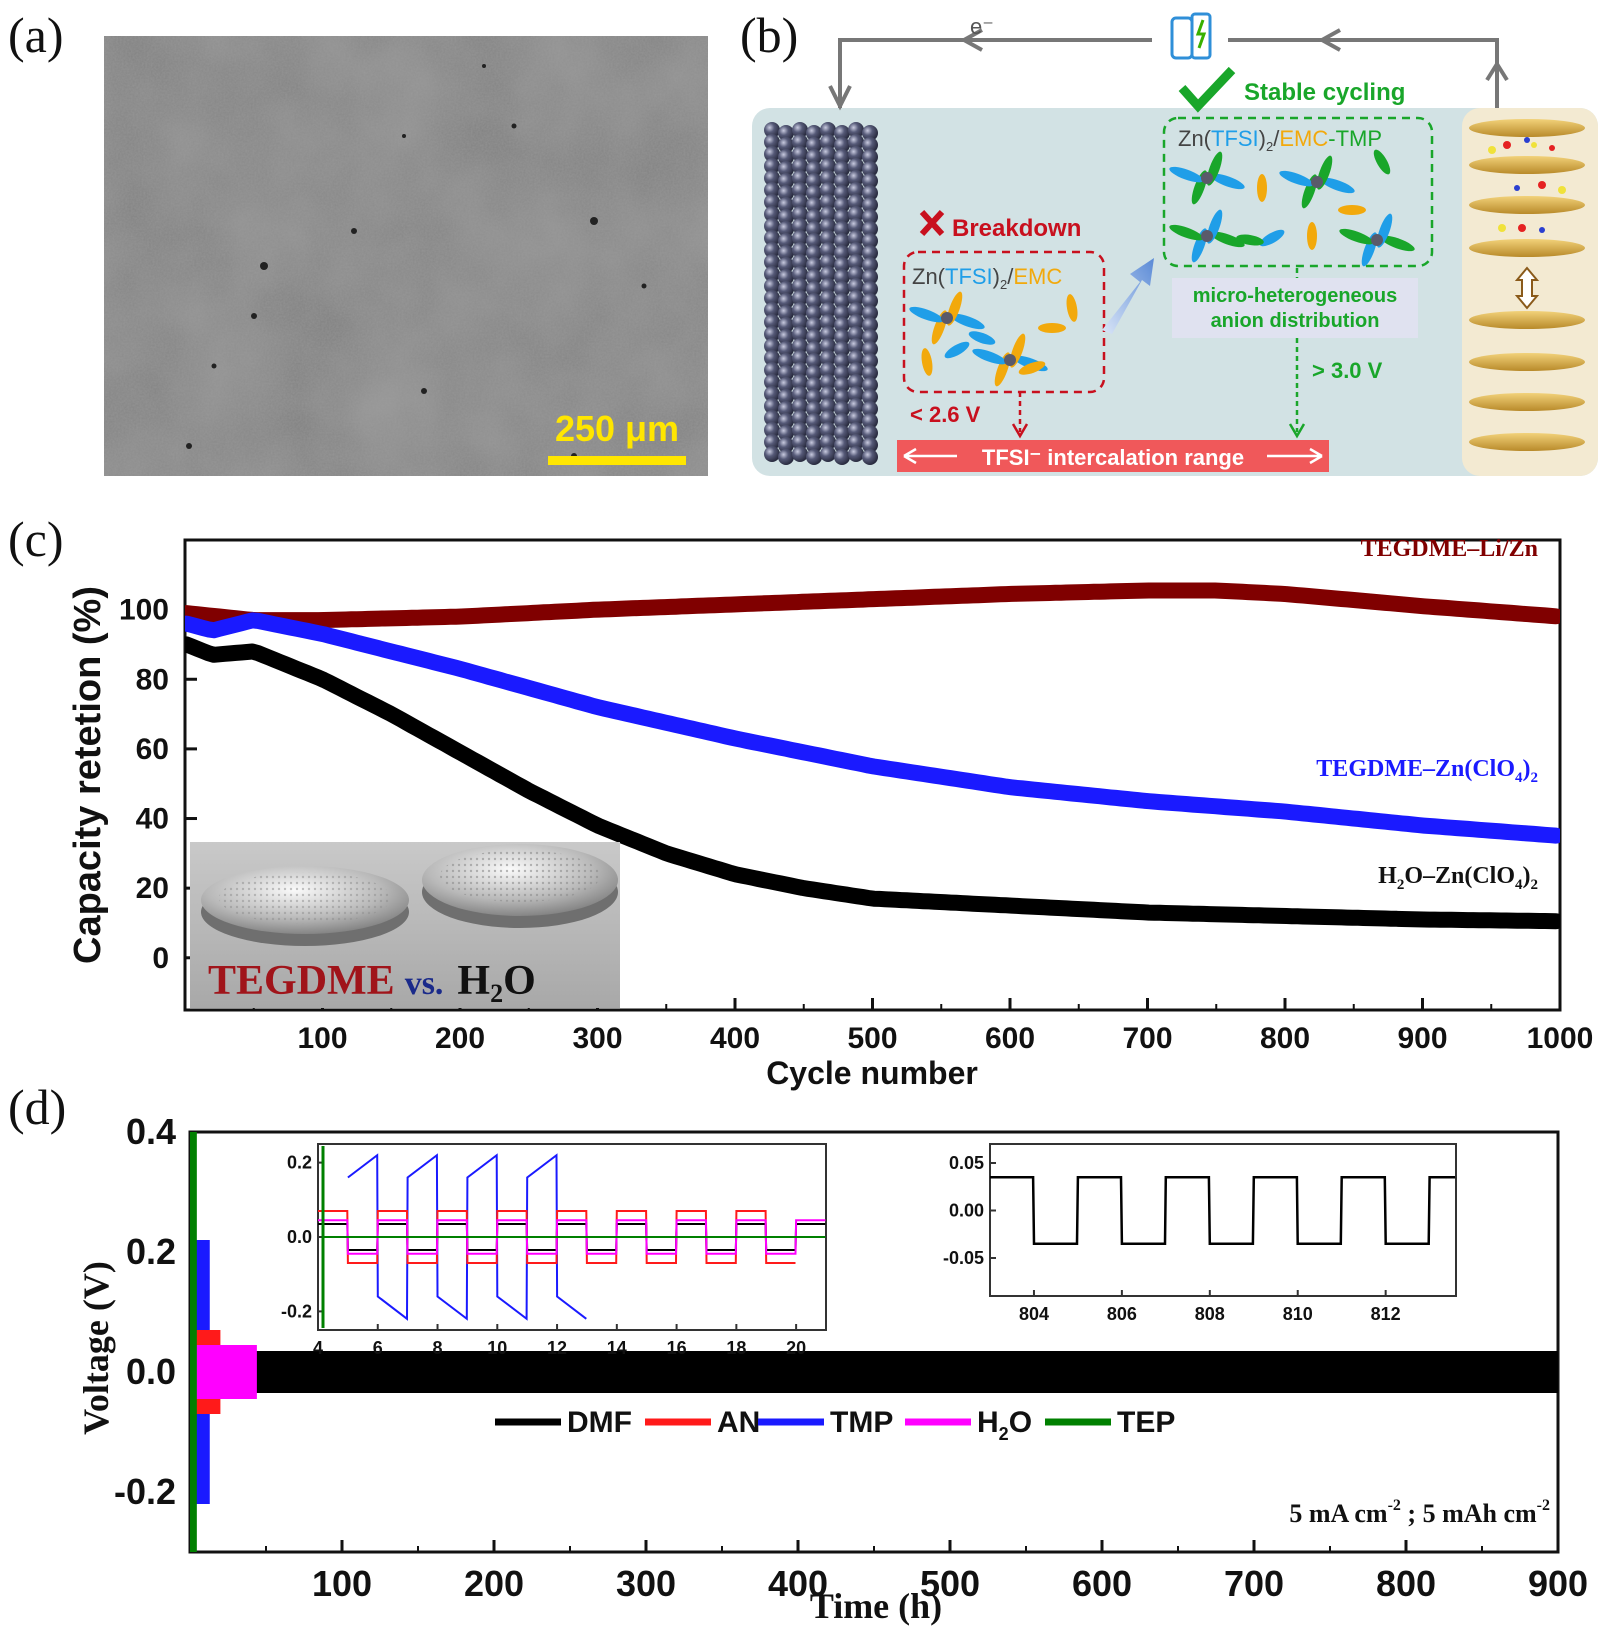  What do you see at coordinates (406, 256) in the screenshot?
I see `sem-image: 250 μm` at bounding box center [406, 256].